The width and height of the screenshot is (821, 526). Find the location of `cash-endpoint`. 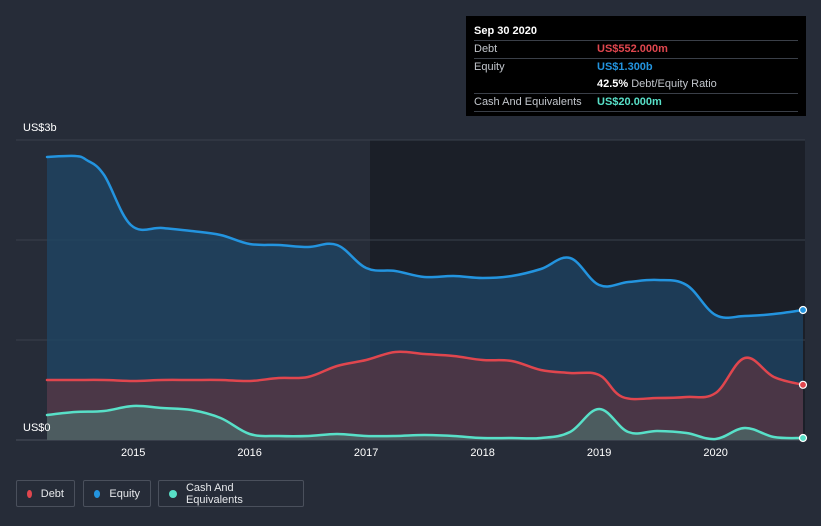

cash-endpoint is located at coordinates (803, 438).